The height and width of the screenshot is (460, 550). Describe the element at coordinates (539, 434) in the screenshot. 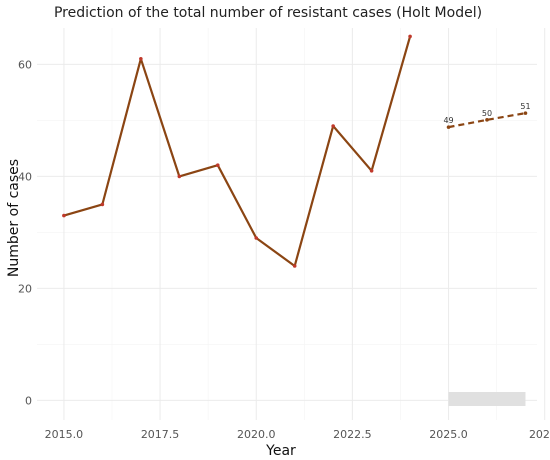

I see `x-tick-label: 2027.` at that location.